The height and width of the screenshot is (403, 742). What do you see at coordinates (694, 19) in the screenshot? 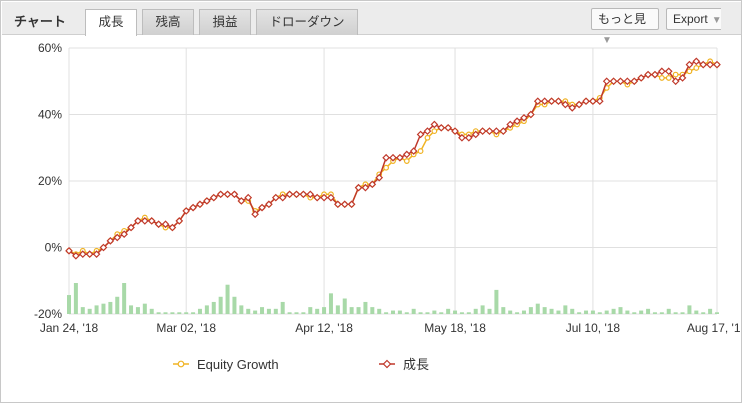
I see `export-button: Export ▼` at bounding box center [694, 19].